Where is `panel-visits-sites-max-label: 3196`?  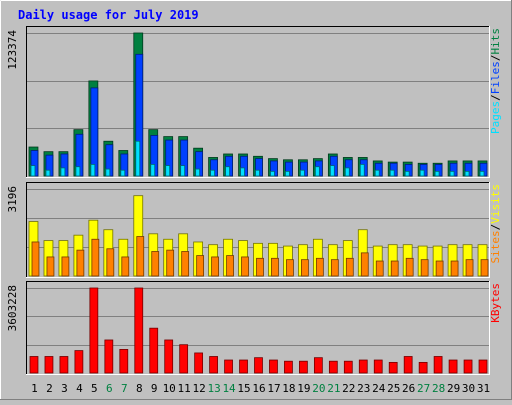
panel-visits-sites-max-label: 3196 is located at coordinates (12, 199).